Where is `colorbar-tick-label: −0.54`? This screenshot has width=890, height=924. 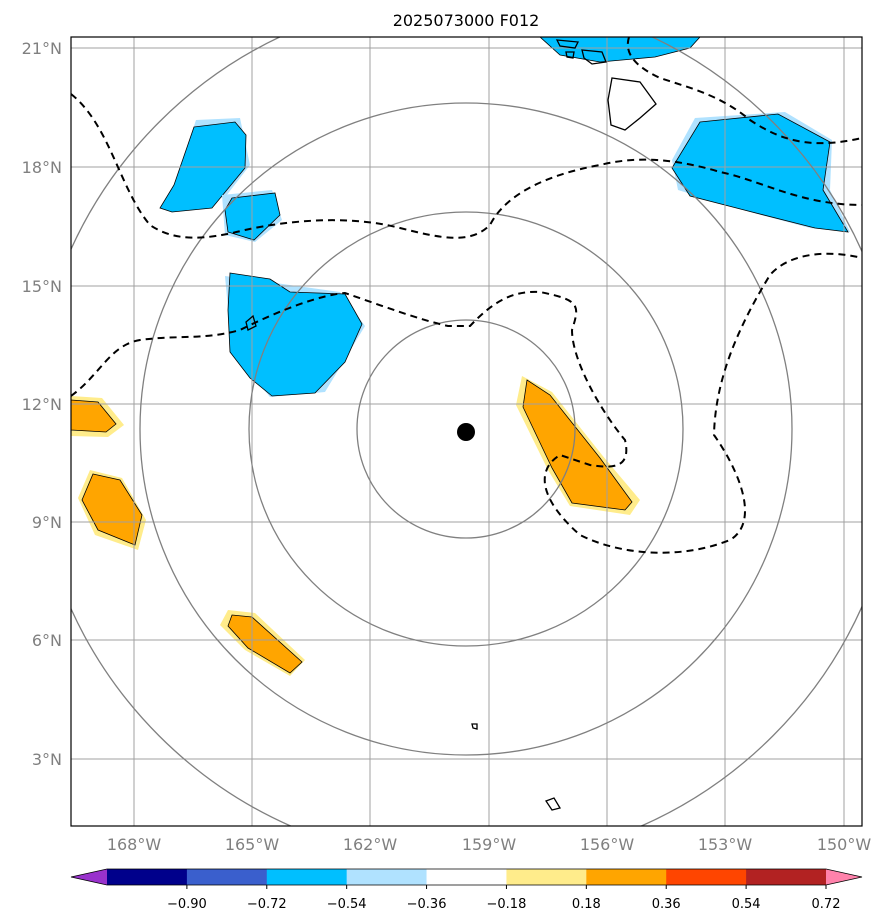
colorbar-tick-label: −0.54 is located at coordinates (347, 904).